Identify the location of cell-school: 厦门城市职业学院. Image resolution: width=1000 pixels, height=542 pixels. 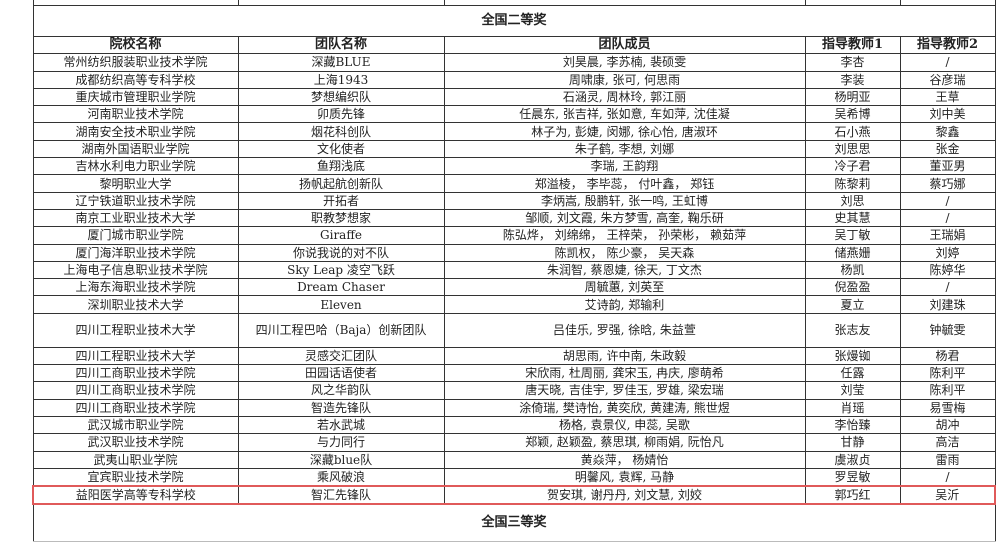
(135, 235).